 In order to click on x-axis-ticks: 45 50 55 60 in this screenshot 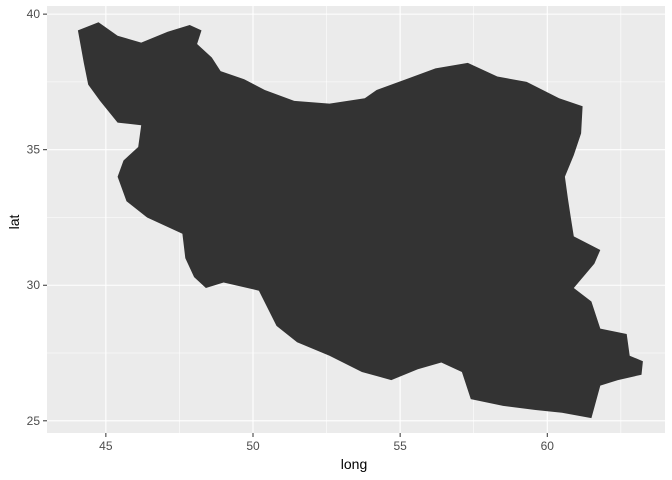, I will do `click(326, 443)`.